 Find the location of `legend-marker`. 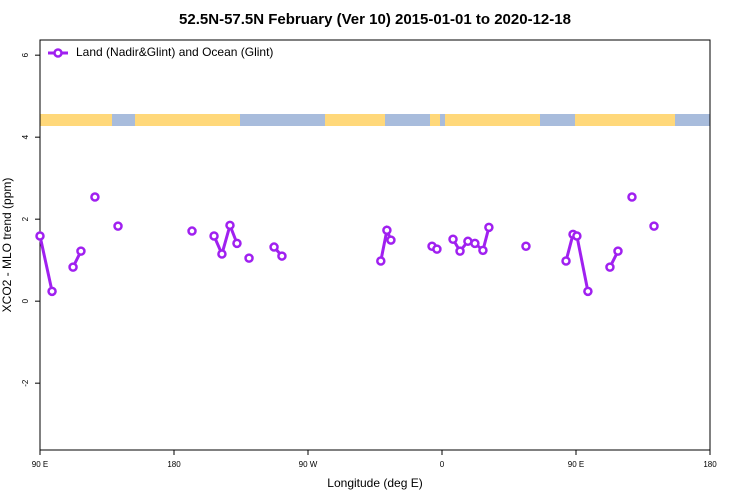

legend-marker is located at coordinates (58, 53).